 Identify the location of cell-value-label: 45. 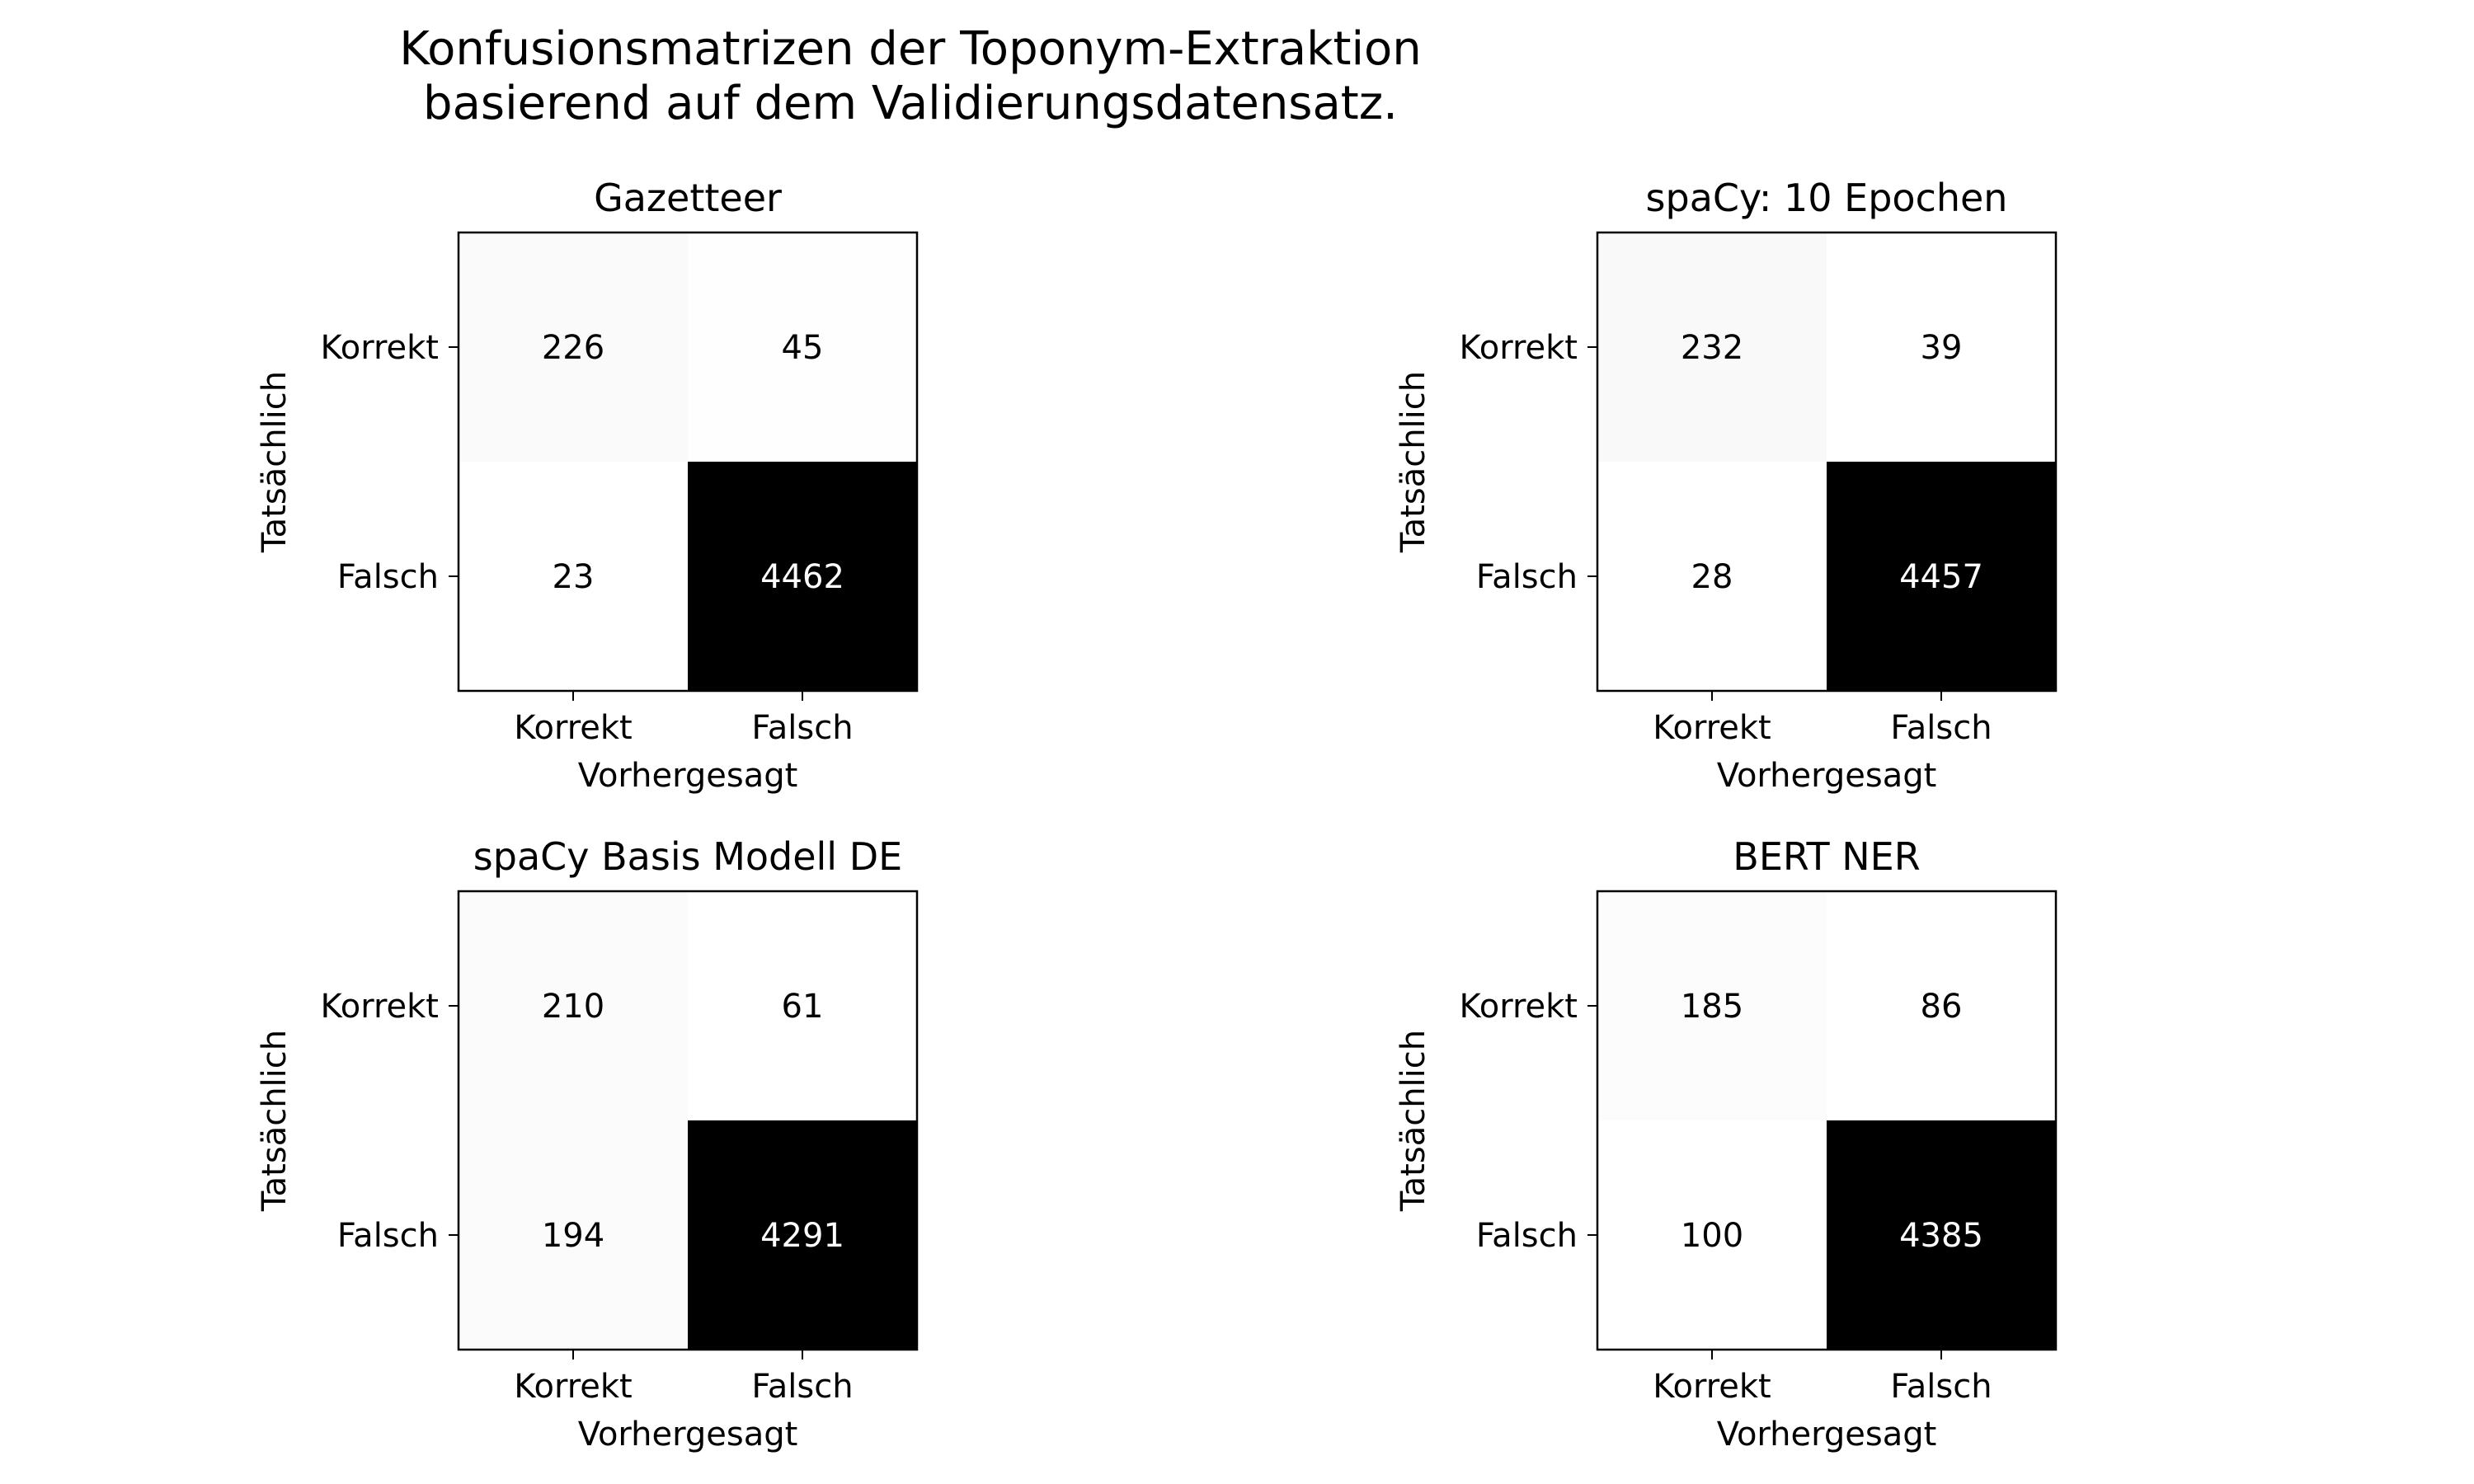
(803, 348).